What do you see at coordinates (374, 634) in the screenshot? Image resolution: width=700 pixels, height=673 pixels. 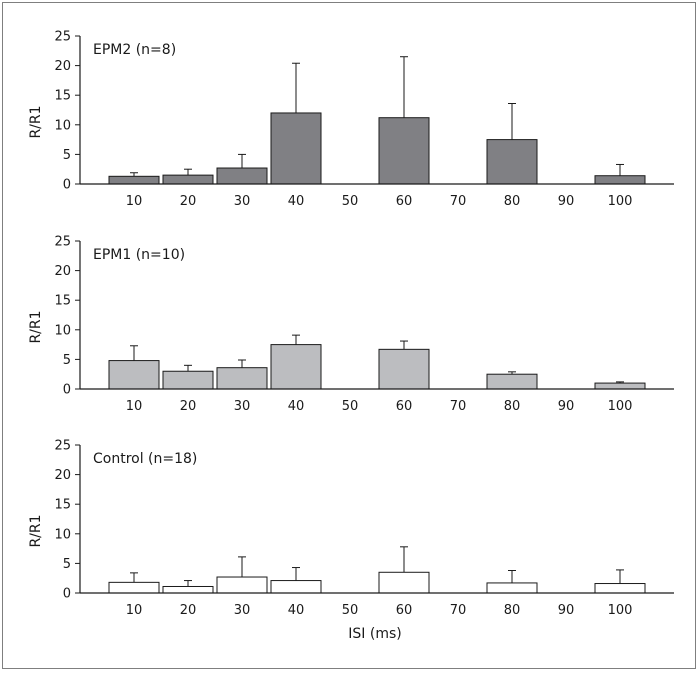 I see `x-axis-label: ISI (ms)` at bounding box center [374, 634].